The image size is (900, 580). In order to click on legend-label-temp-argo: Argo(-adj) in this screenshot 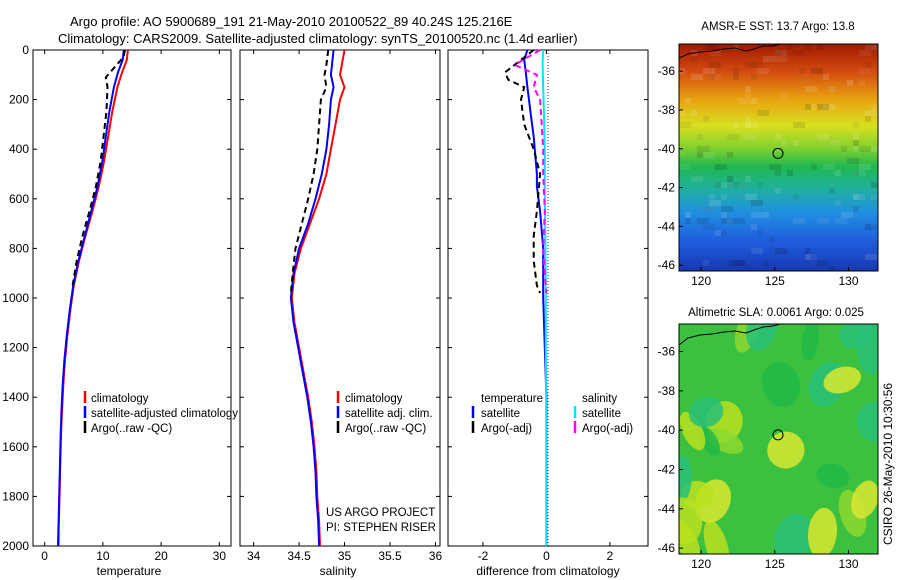, I will do `click(506, 429)`.